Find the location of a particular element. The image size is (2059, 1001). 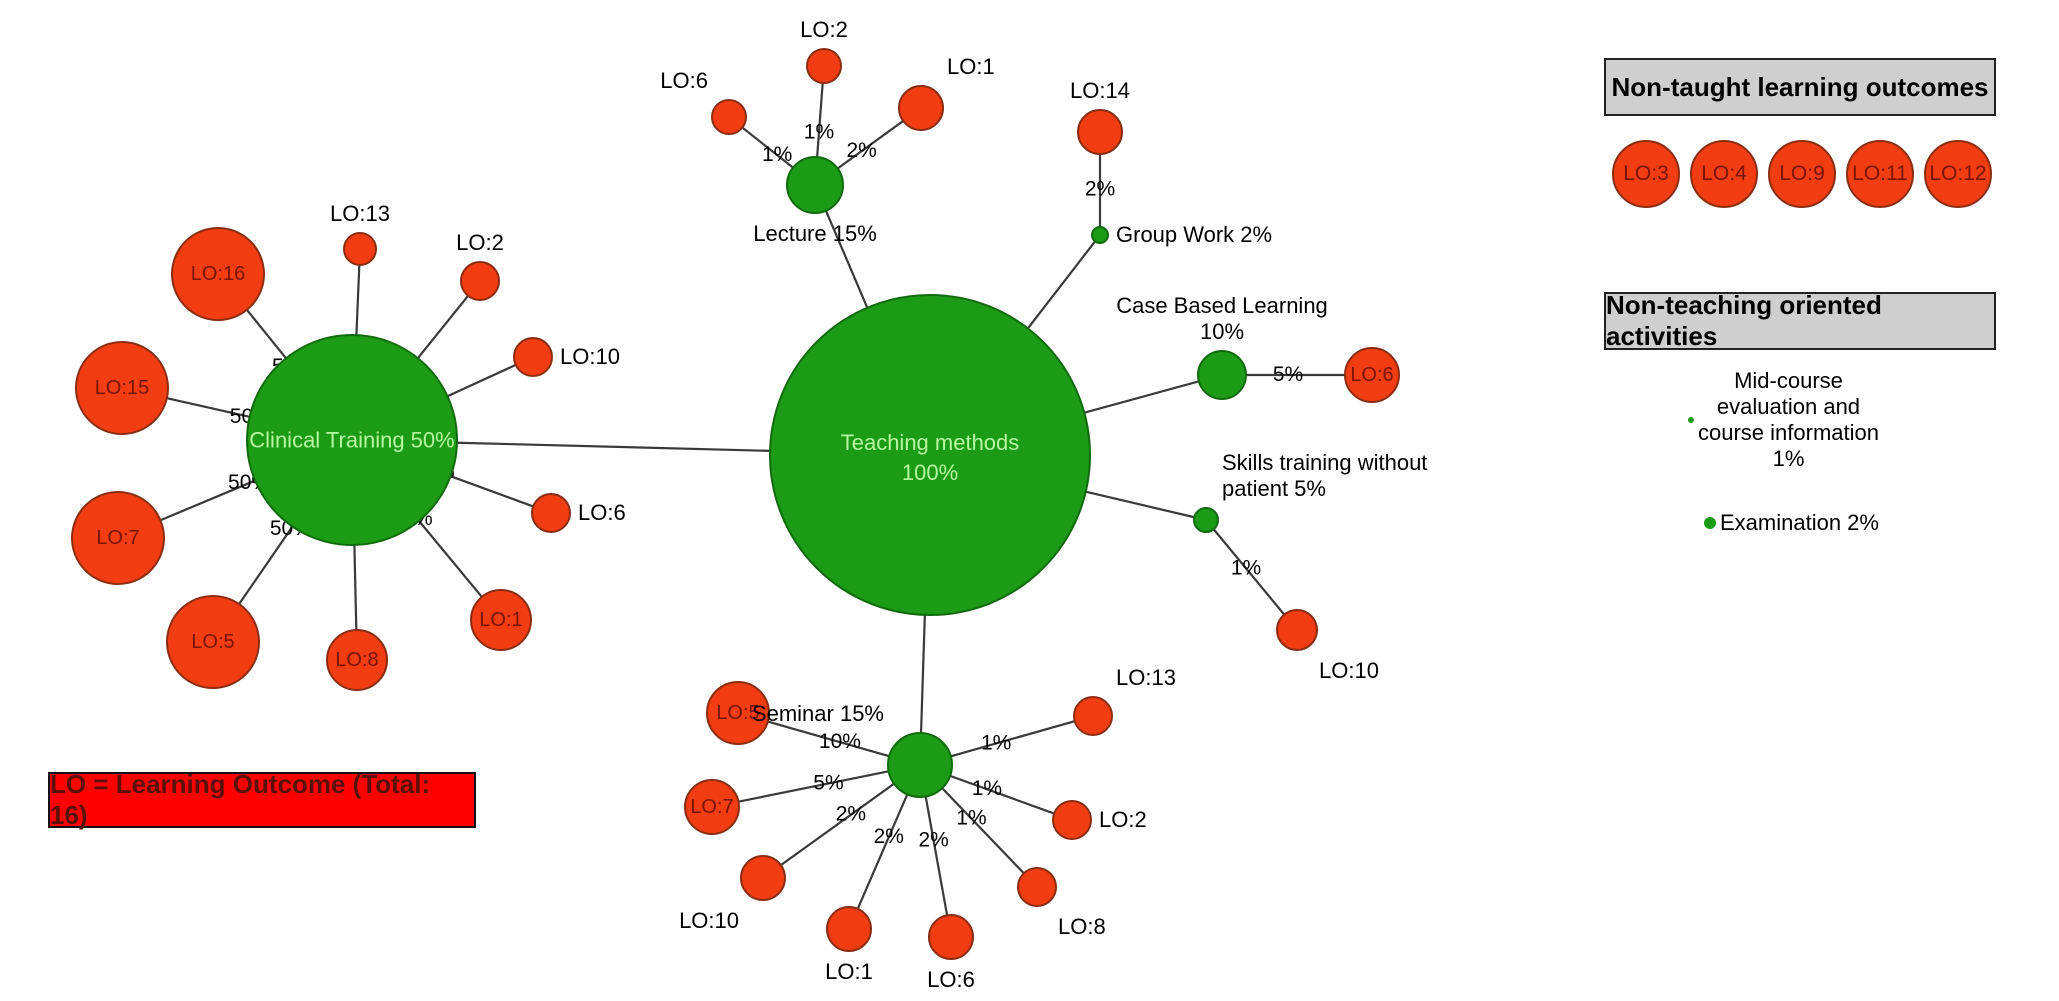

edge-percent-gw-lo14: 2% is located at coordinates (1100, 189).